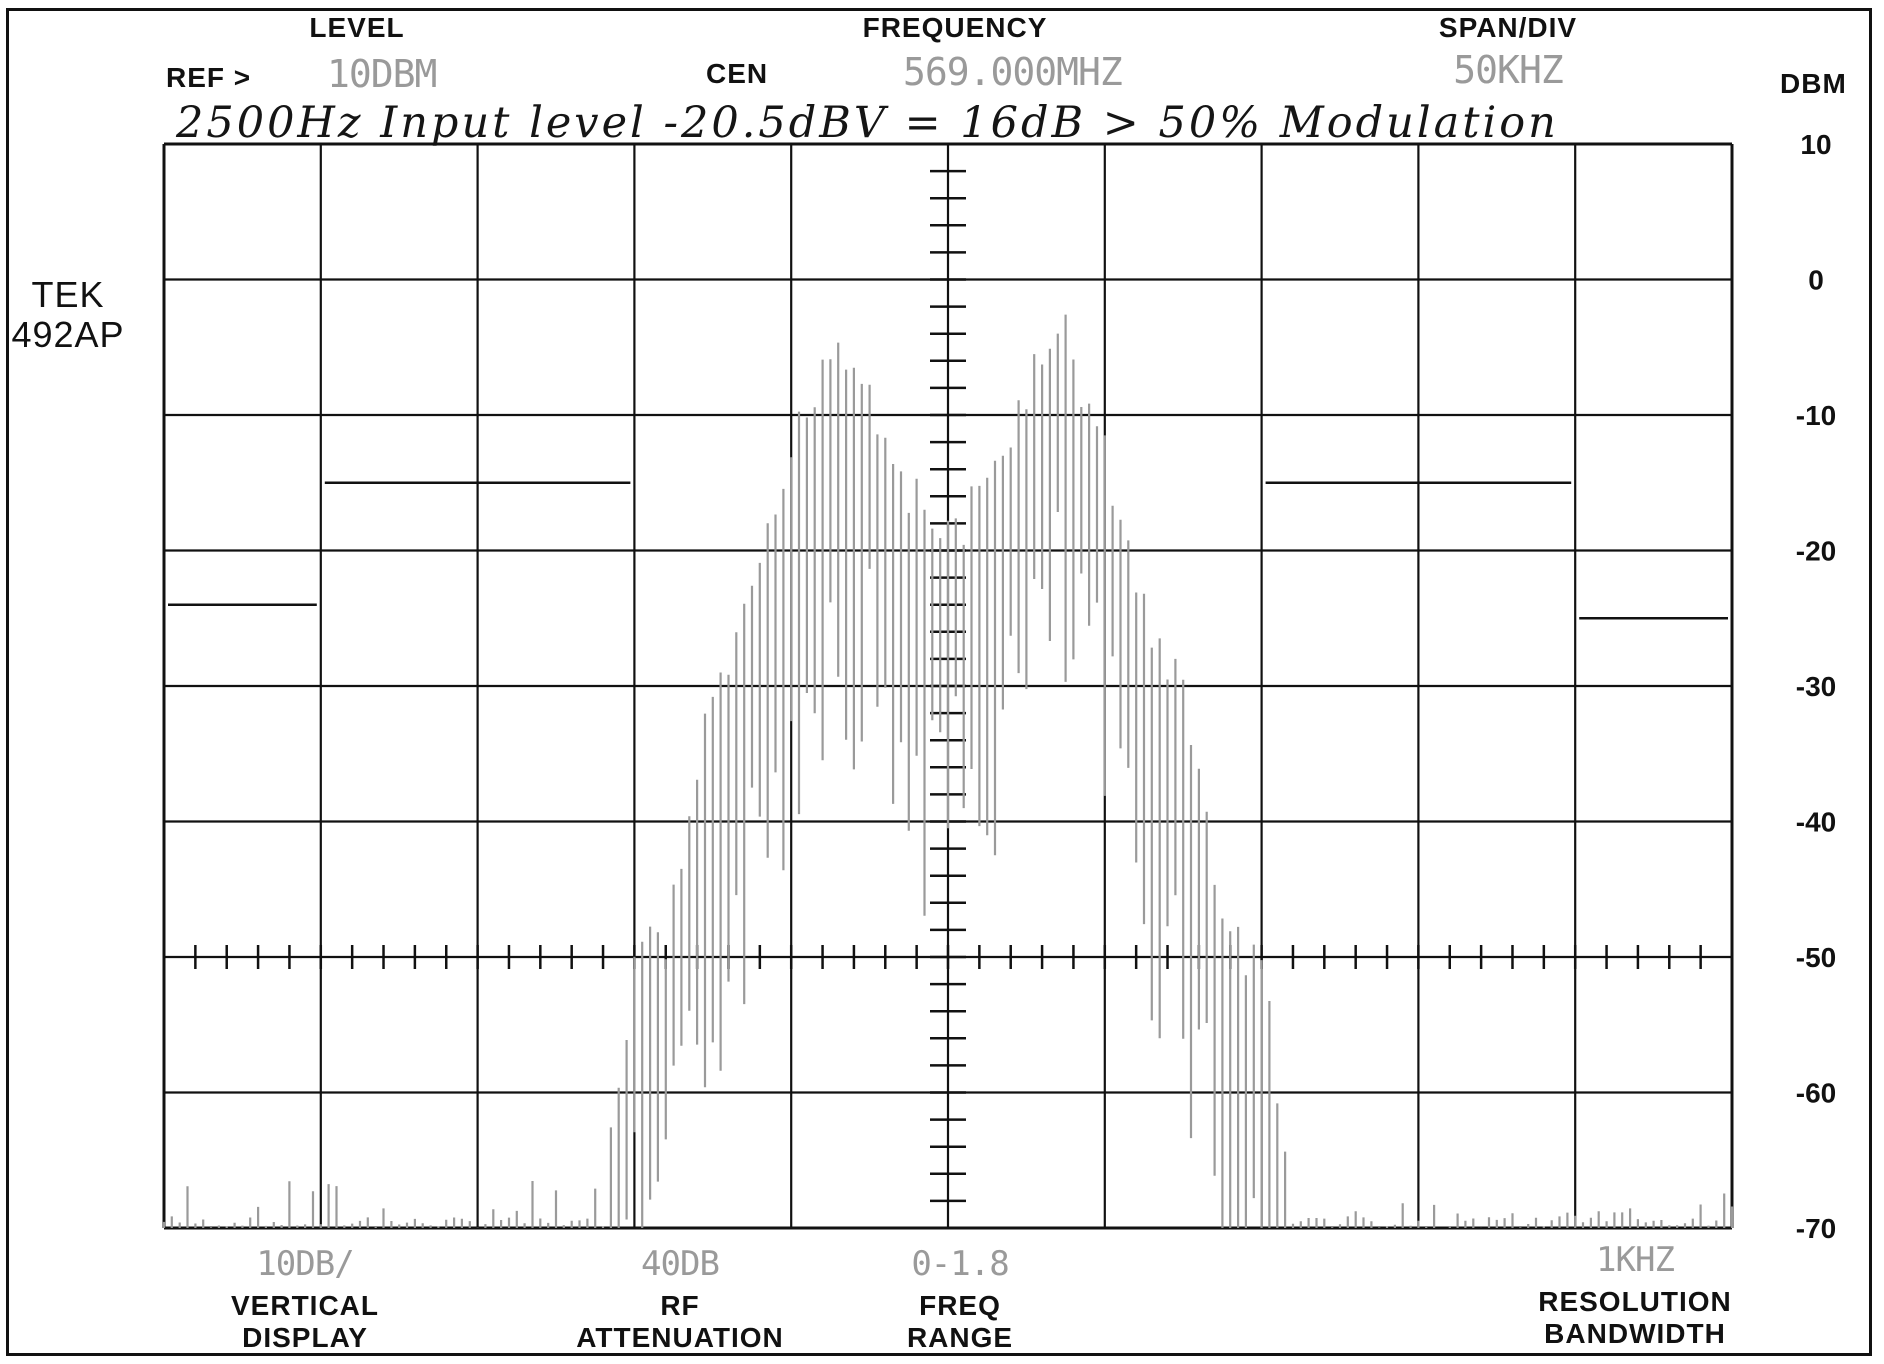 The width and height of the screenshot is (1884, 1364). I want to click on ref-level-value: 10DBM, so click(382, 74).